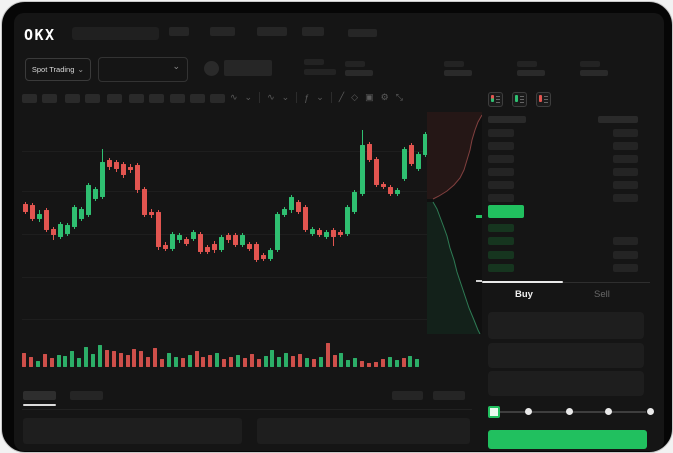 The height and width of the screenshot is (453, 673). I want to click on price-input, so click(566, 325).